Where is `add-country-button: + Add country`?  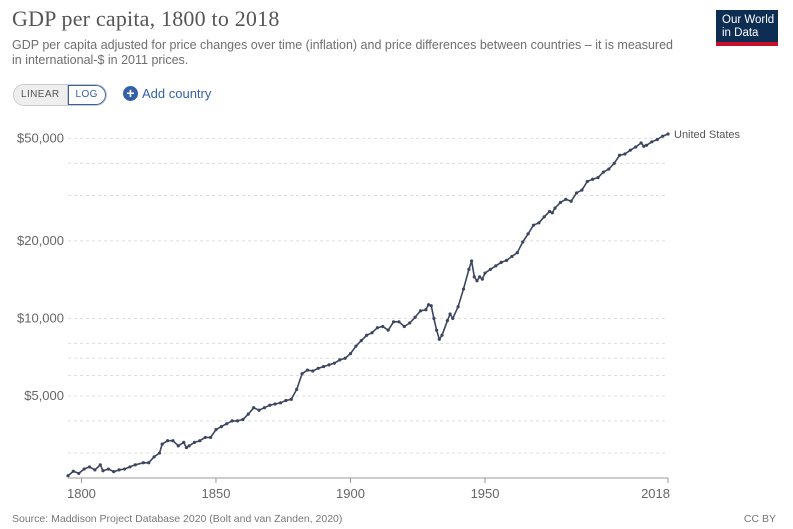
add-country-button: + Add country is located at coordinates (167, 93).